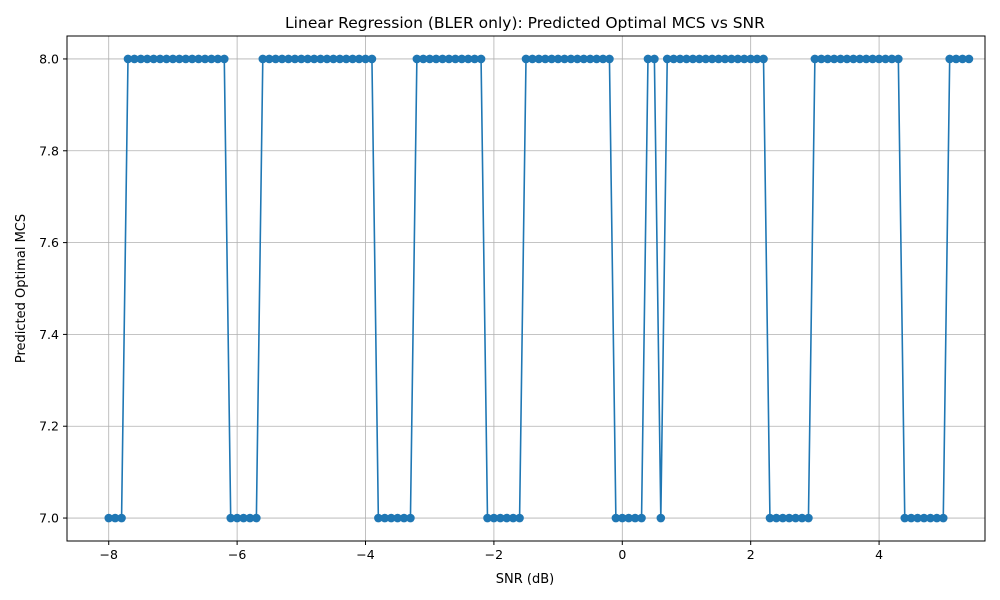 The height and width of the screenshot is (600, 1000). Describe the element at coordinates (21, 288) in the screenshot. I see `y-axis-label: Predicted Optimal MCS` at that location.